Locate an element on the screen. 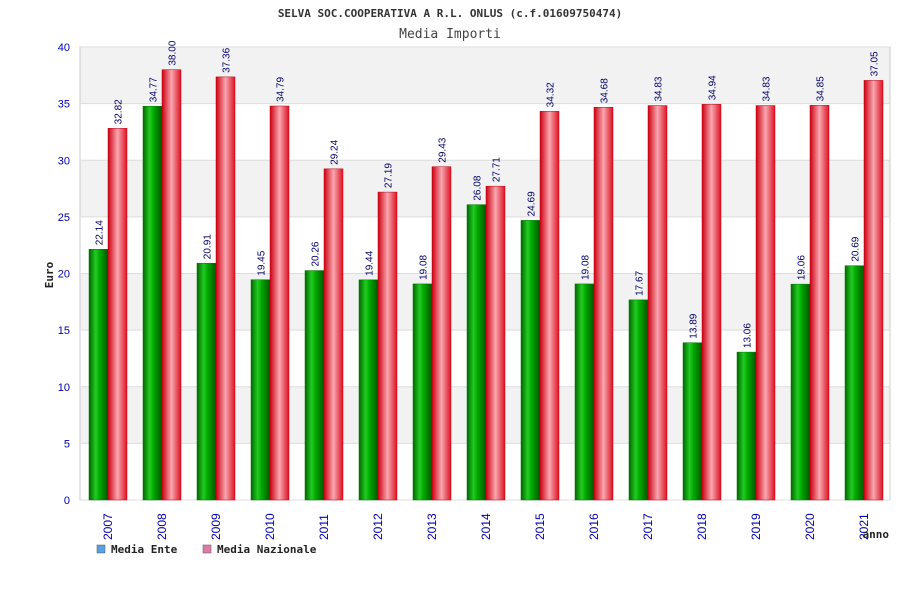  bar-value-label: 19.44 is located at coordinates (370, 262).